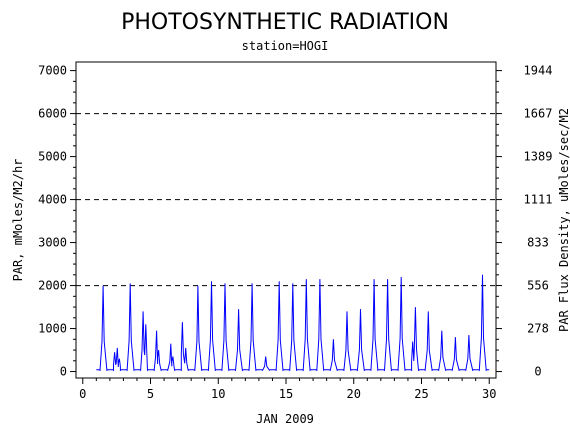  What do you see at coordinates (421, 394) in the screenshot?
I see `x-tick-label: 25` at bounding box center [421, 394].